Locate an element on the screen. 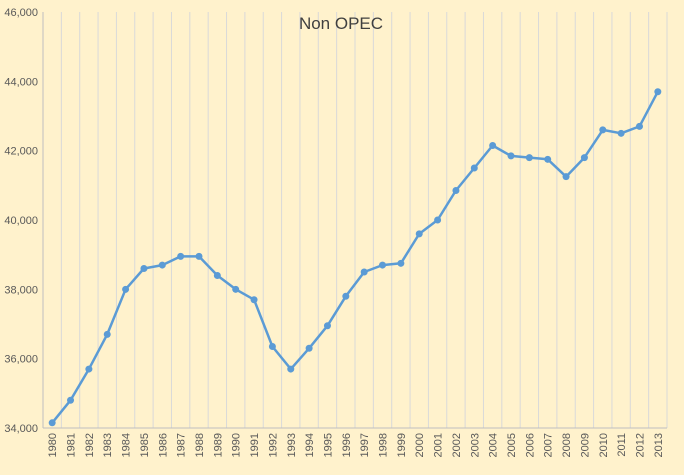  x-tick-label: 1999 is located at coordinates (402, 445).